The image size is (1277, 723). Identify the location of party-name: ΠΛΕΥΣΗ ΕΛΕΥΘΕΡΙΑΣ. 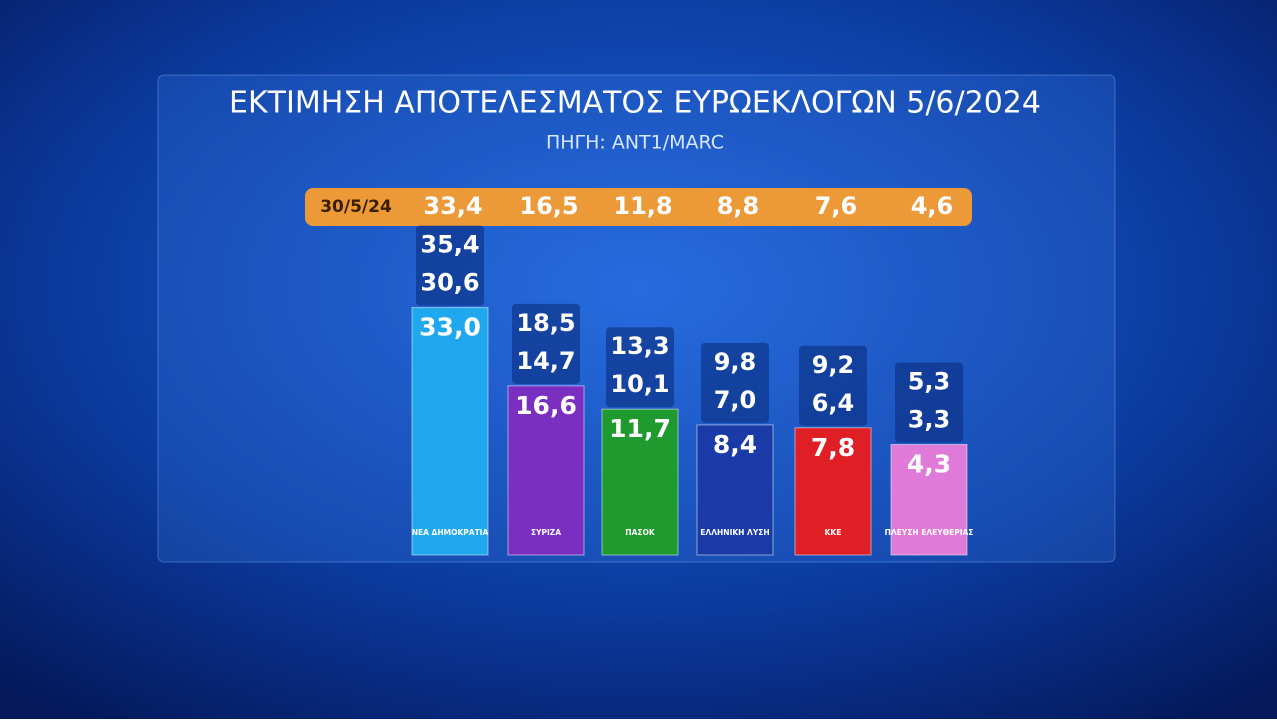
(929, 532).